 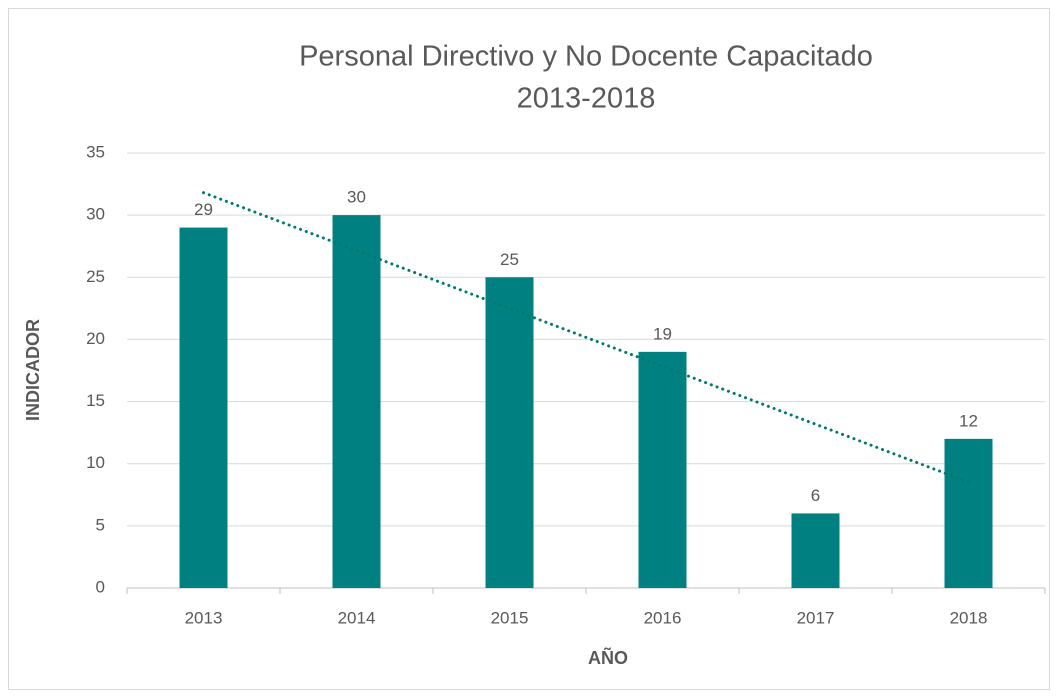 I want to click on data-label: 29, so click(x=203, y=209).